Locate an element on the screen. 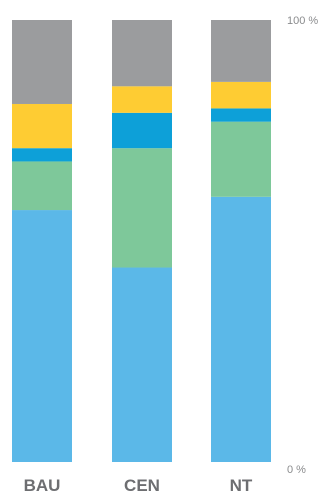  x-tick-label-nt: NT is located at coordinates (241, 485).